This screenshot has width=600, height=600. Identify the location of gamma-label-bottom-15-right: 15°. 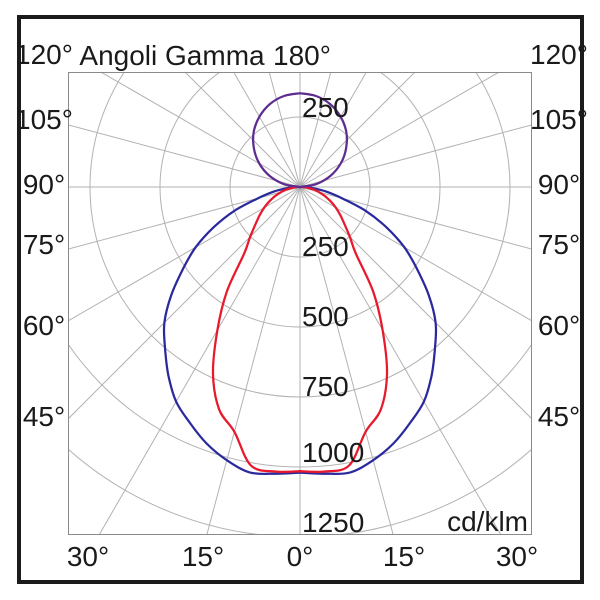
(404, 556).